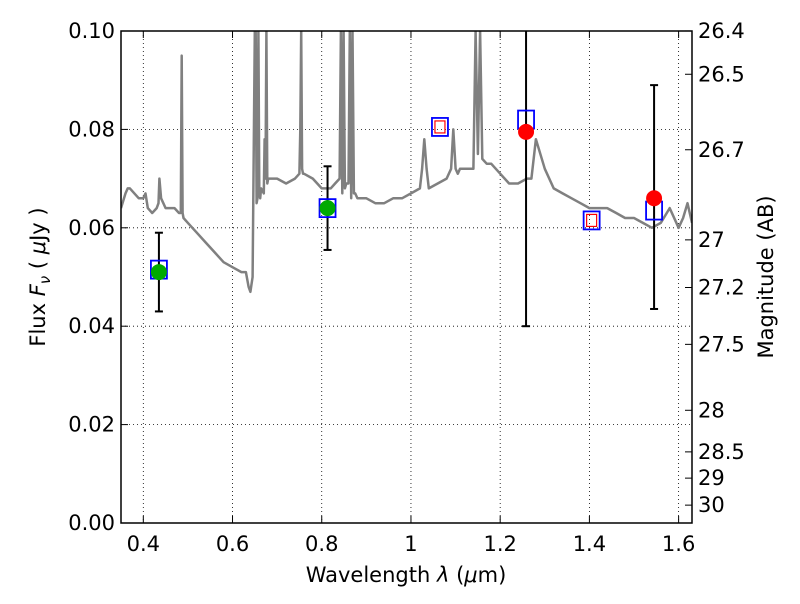 Image resolution: width=800 pixels, height=604 pixels. What do you see at coordinates (321, 544) in the screenshot?
I see `x-tick-label: 0.8` at bounding box center [321, 544].